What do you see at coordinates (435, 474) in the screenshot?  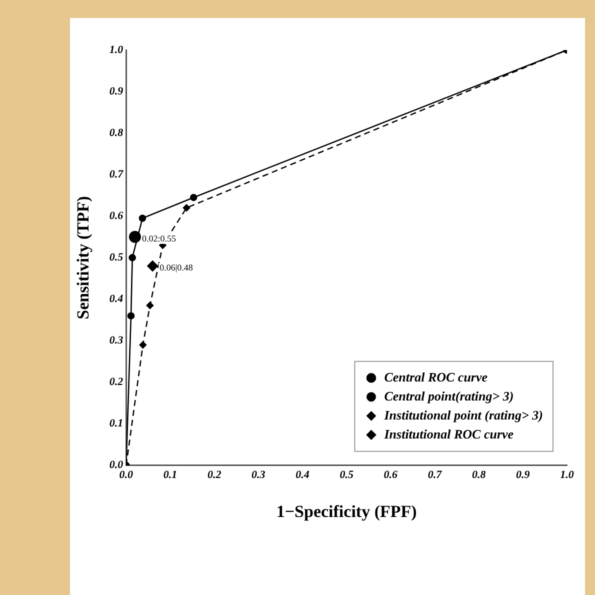 I see `x-tick-label: 0.7` at bounding box center [435, 474].